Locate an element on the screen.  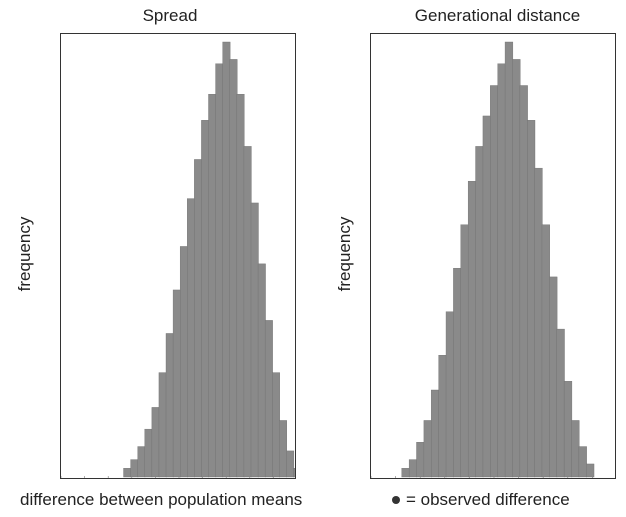
legend: = observed difference is located at coordinates (481, 500).